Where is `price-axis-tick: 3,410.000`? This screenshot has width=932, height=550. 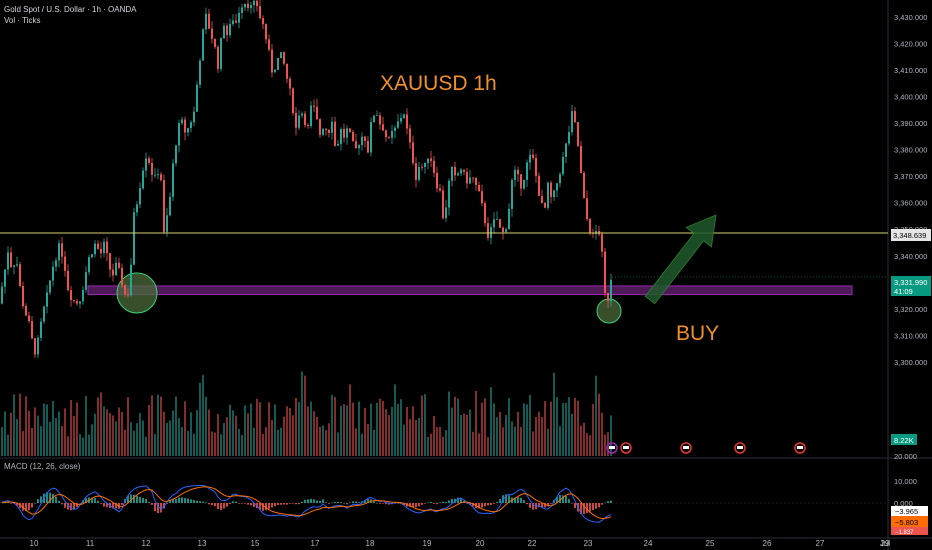
price-axis-tick: 3,410.000 is located at coordinates (910, 70).